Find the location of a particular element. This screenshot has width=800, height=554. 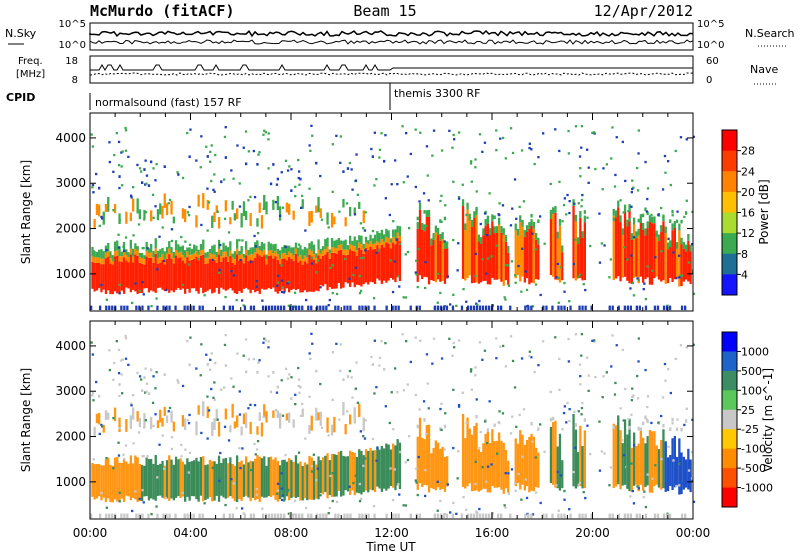

y-tick-label: 3000 is located at coordinates (70, 391).